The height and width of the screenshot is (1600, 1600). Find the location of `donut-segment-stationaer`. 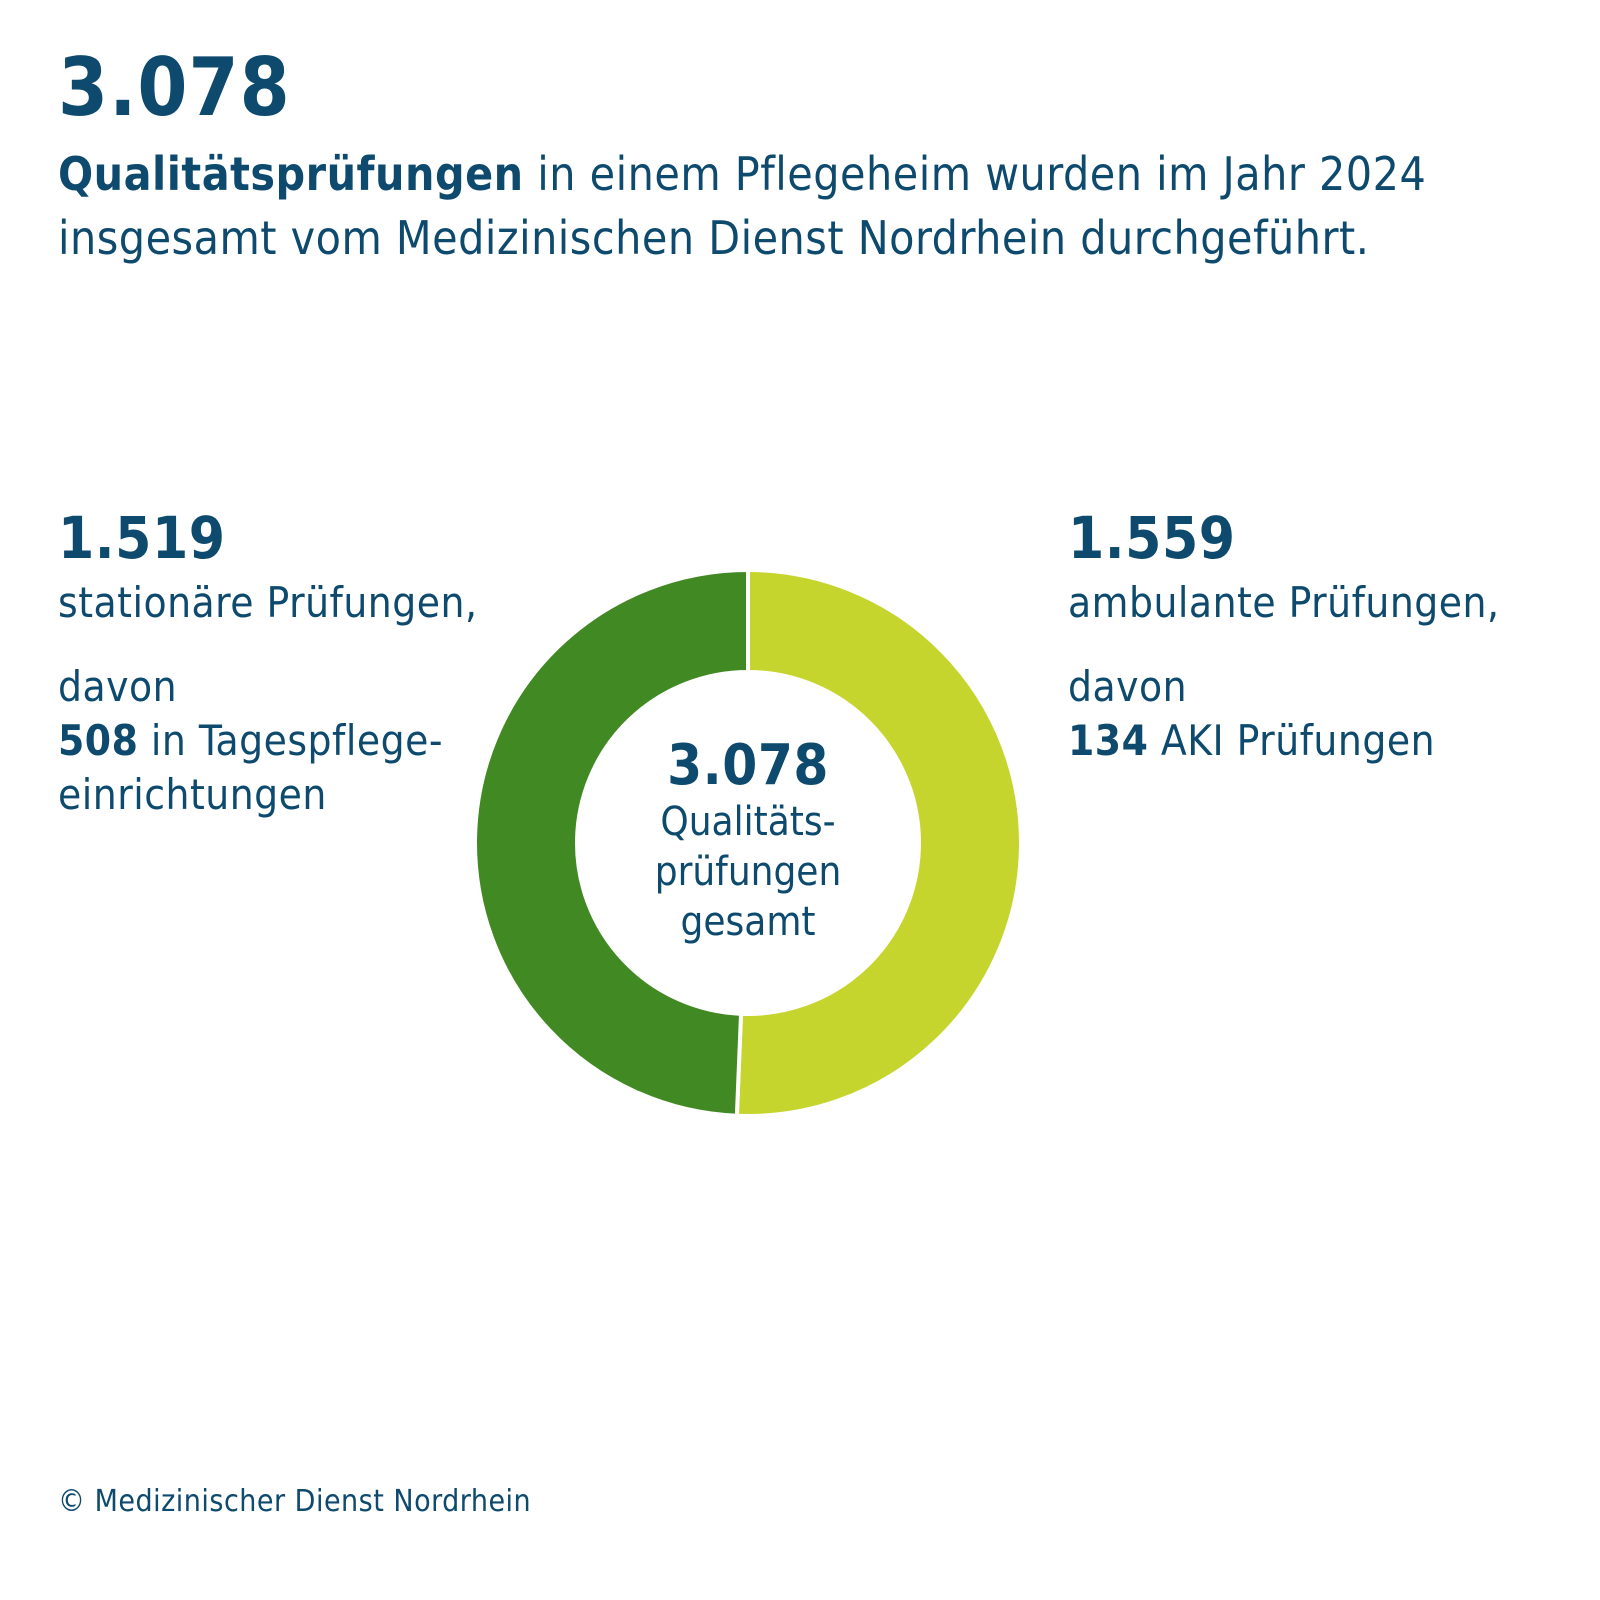

donut-segment-stationaer is located at coordinates (611, 843).